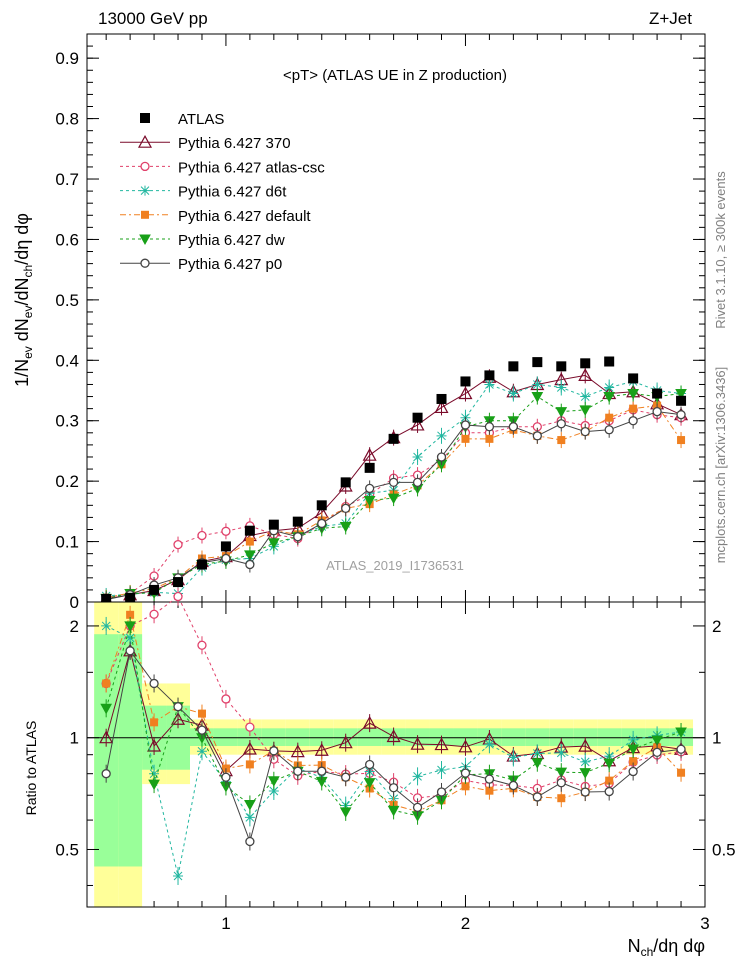 This screenshot has height=972, width=746. Describe the element at coordinates (23, 300) in the screenshot. I see `y-axis-label: 1/Nev dNev/dNch/dη dφ` at that location.